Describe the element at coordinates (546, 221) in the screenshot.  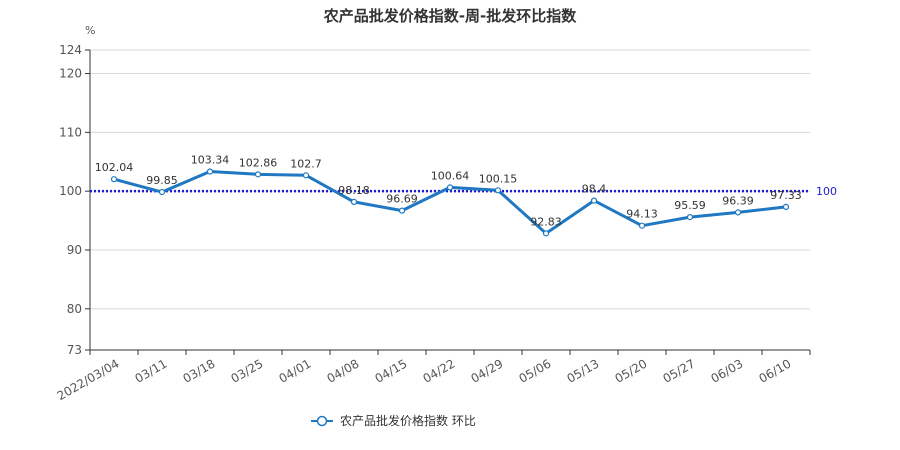
I see `data-label: 92.83` at that location.